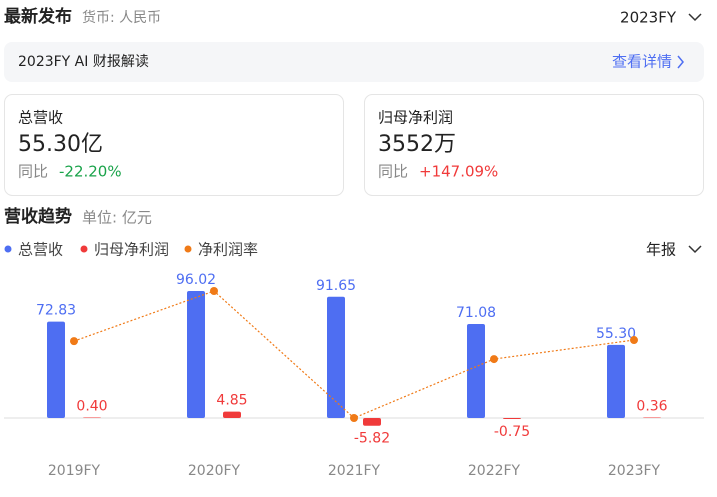 The width and height of the screenshot is (717, 497). Describe the element at coordinates (38, 16) in the screenshot. I see `header-title: 最新发布` at that location.